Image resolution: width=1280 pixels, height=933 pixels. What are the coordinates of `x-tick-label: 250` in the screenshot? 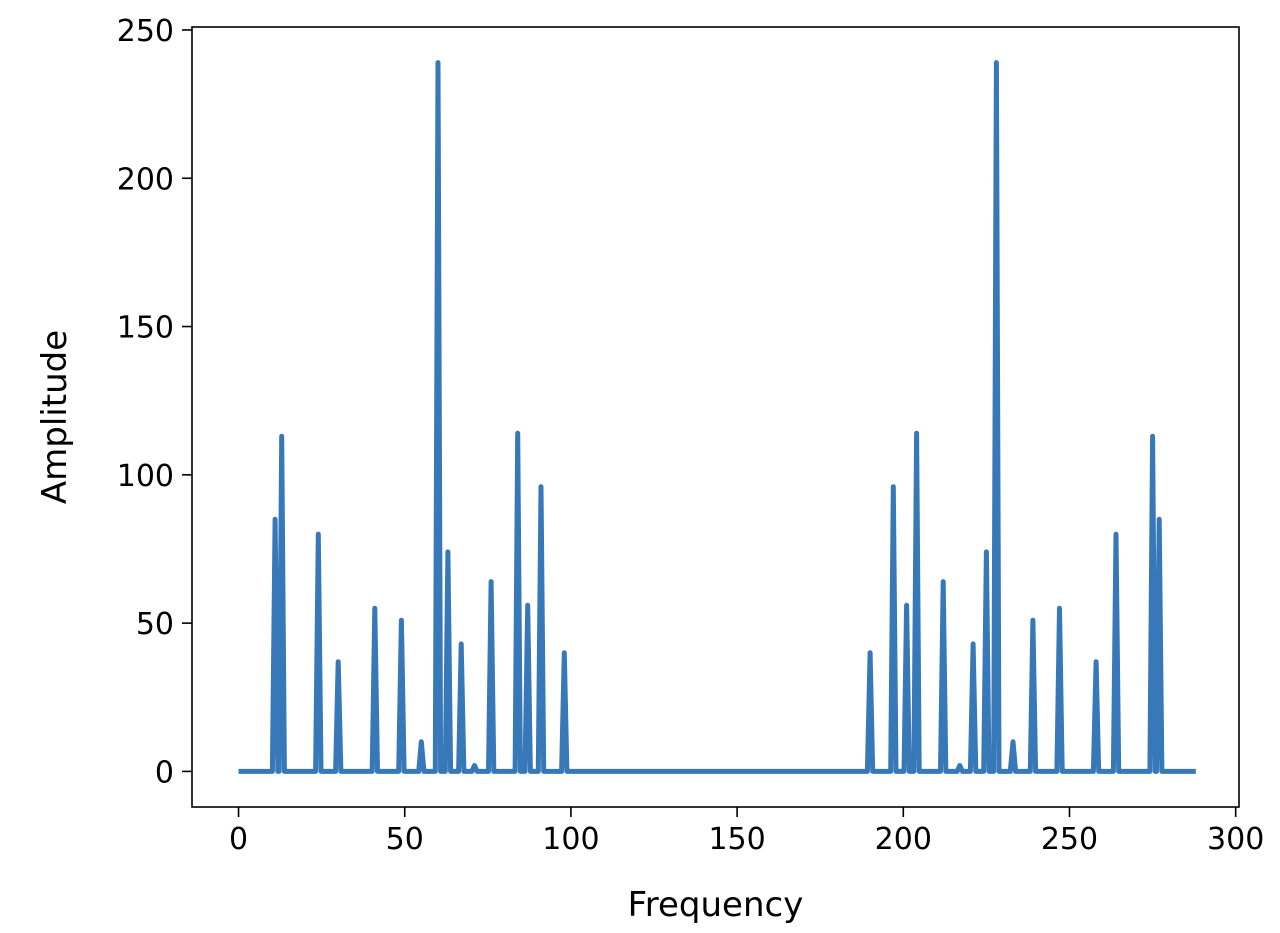 It's located at (1069, 839).